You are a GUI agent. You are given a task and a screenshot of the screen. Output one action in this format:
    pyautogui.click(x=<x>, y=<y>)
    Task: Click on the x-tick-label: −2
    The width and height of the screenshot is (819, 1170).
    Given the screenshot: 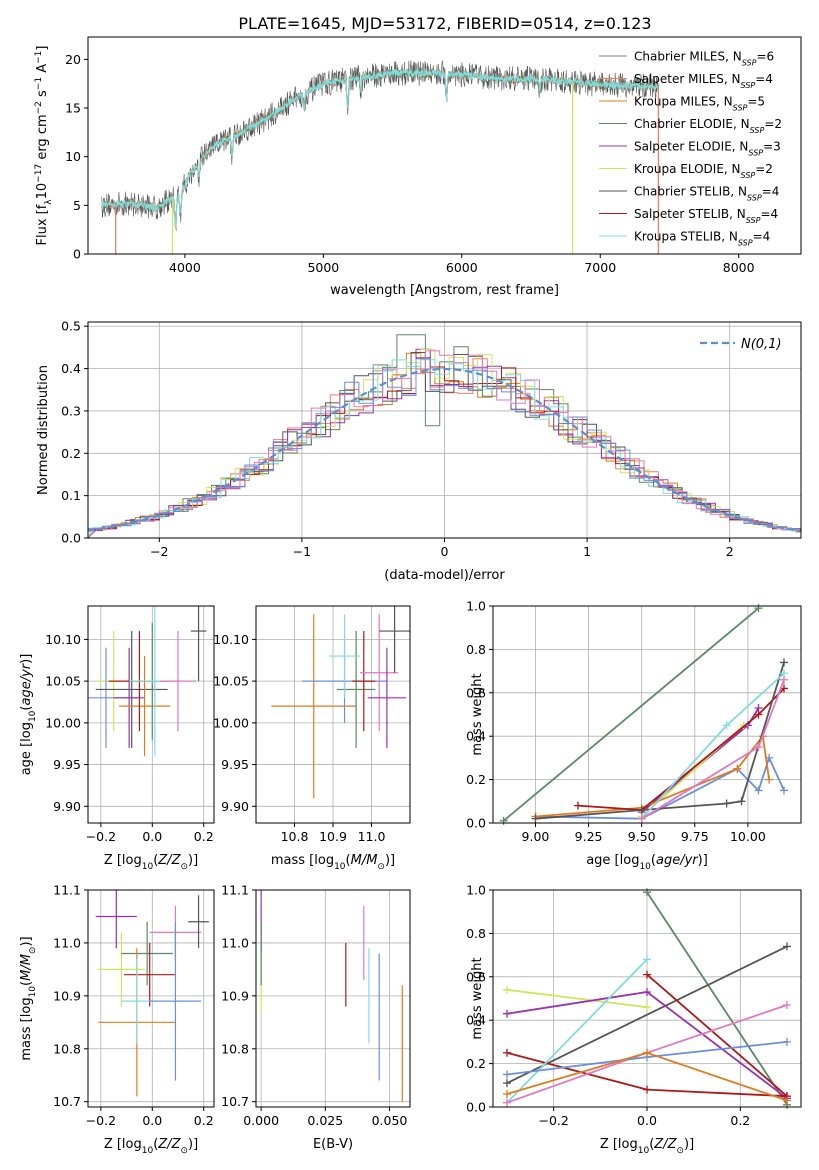 What is the action you would take?
    pyautogui.click(x=159, y=551)
    